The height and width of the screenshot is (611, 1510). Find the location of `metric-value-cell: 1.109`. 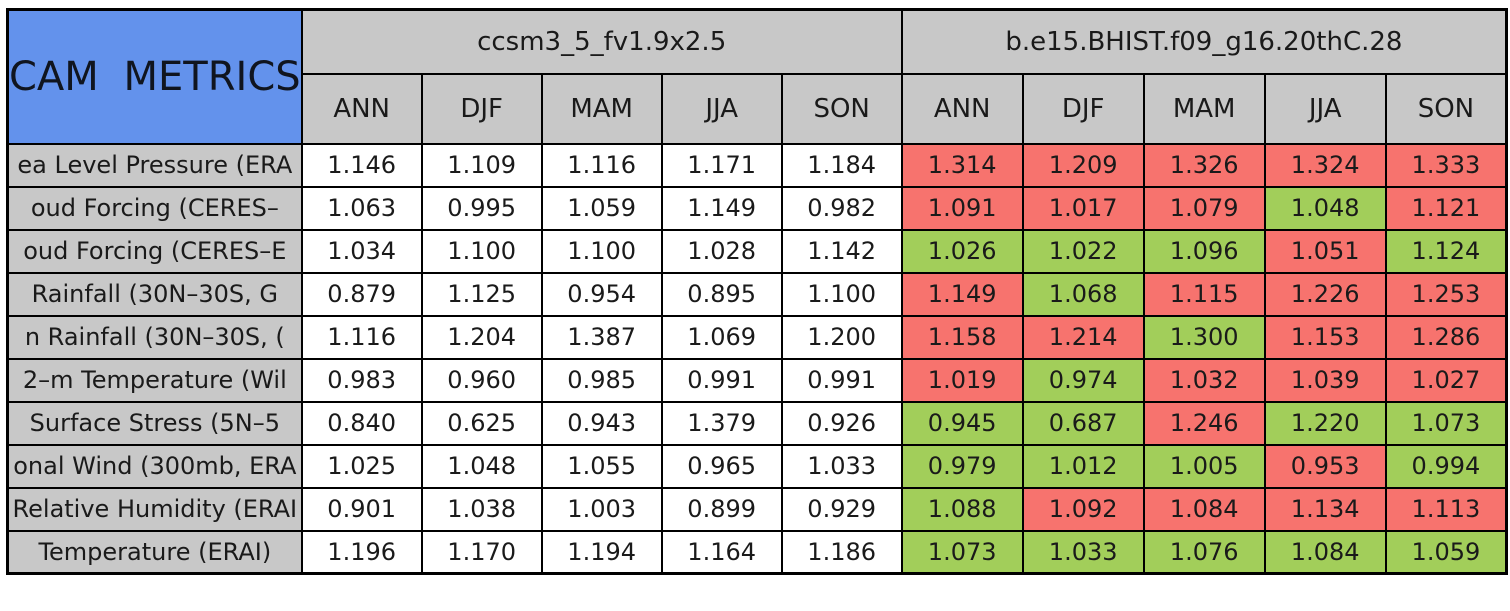

metric-value-cell: 1.109 is located at coordinates (481, 165).